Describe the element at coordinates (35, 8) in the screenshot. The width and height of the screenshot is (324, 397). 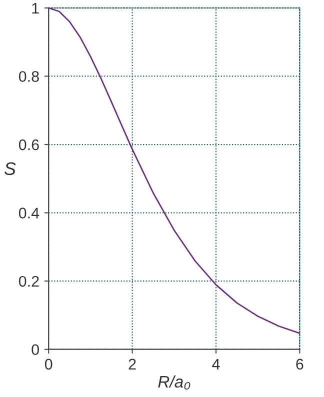
I see `y-tick-label: 1` at that location.